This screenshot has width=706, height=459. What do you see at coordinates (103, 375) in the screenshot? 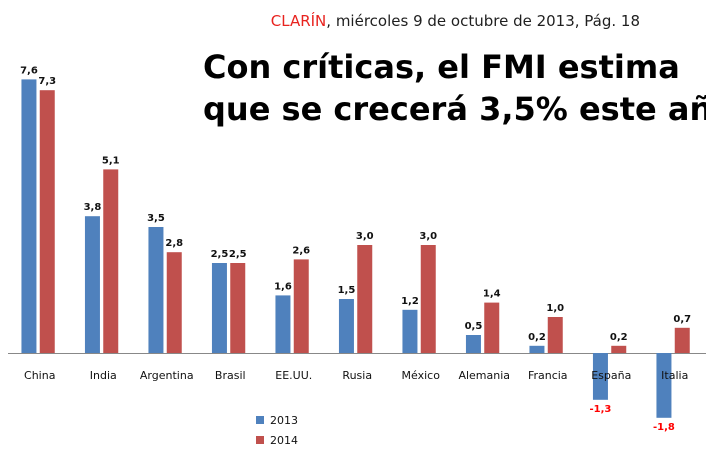
I see `category-label-india: India` at bounding box center [103, 375].